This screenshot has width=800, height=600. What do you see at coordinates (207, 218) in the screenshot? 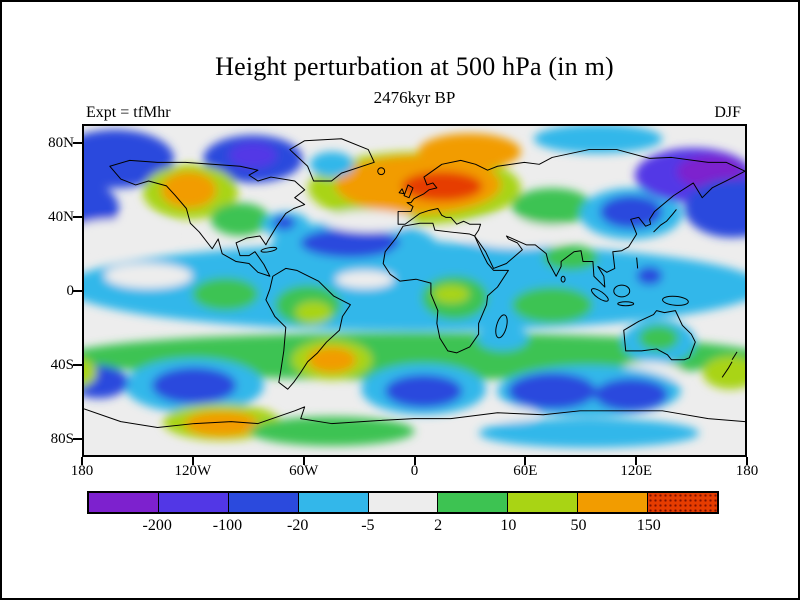
I see `coast-north-america` at bounding box center [207, 218].